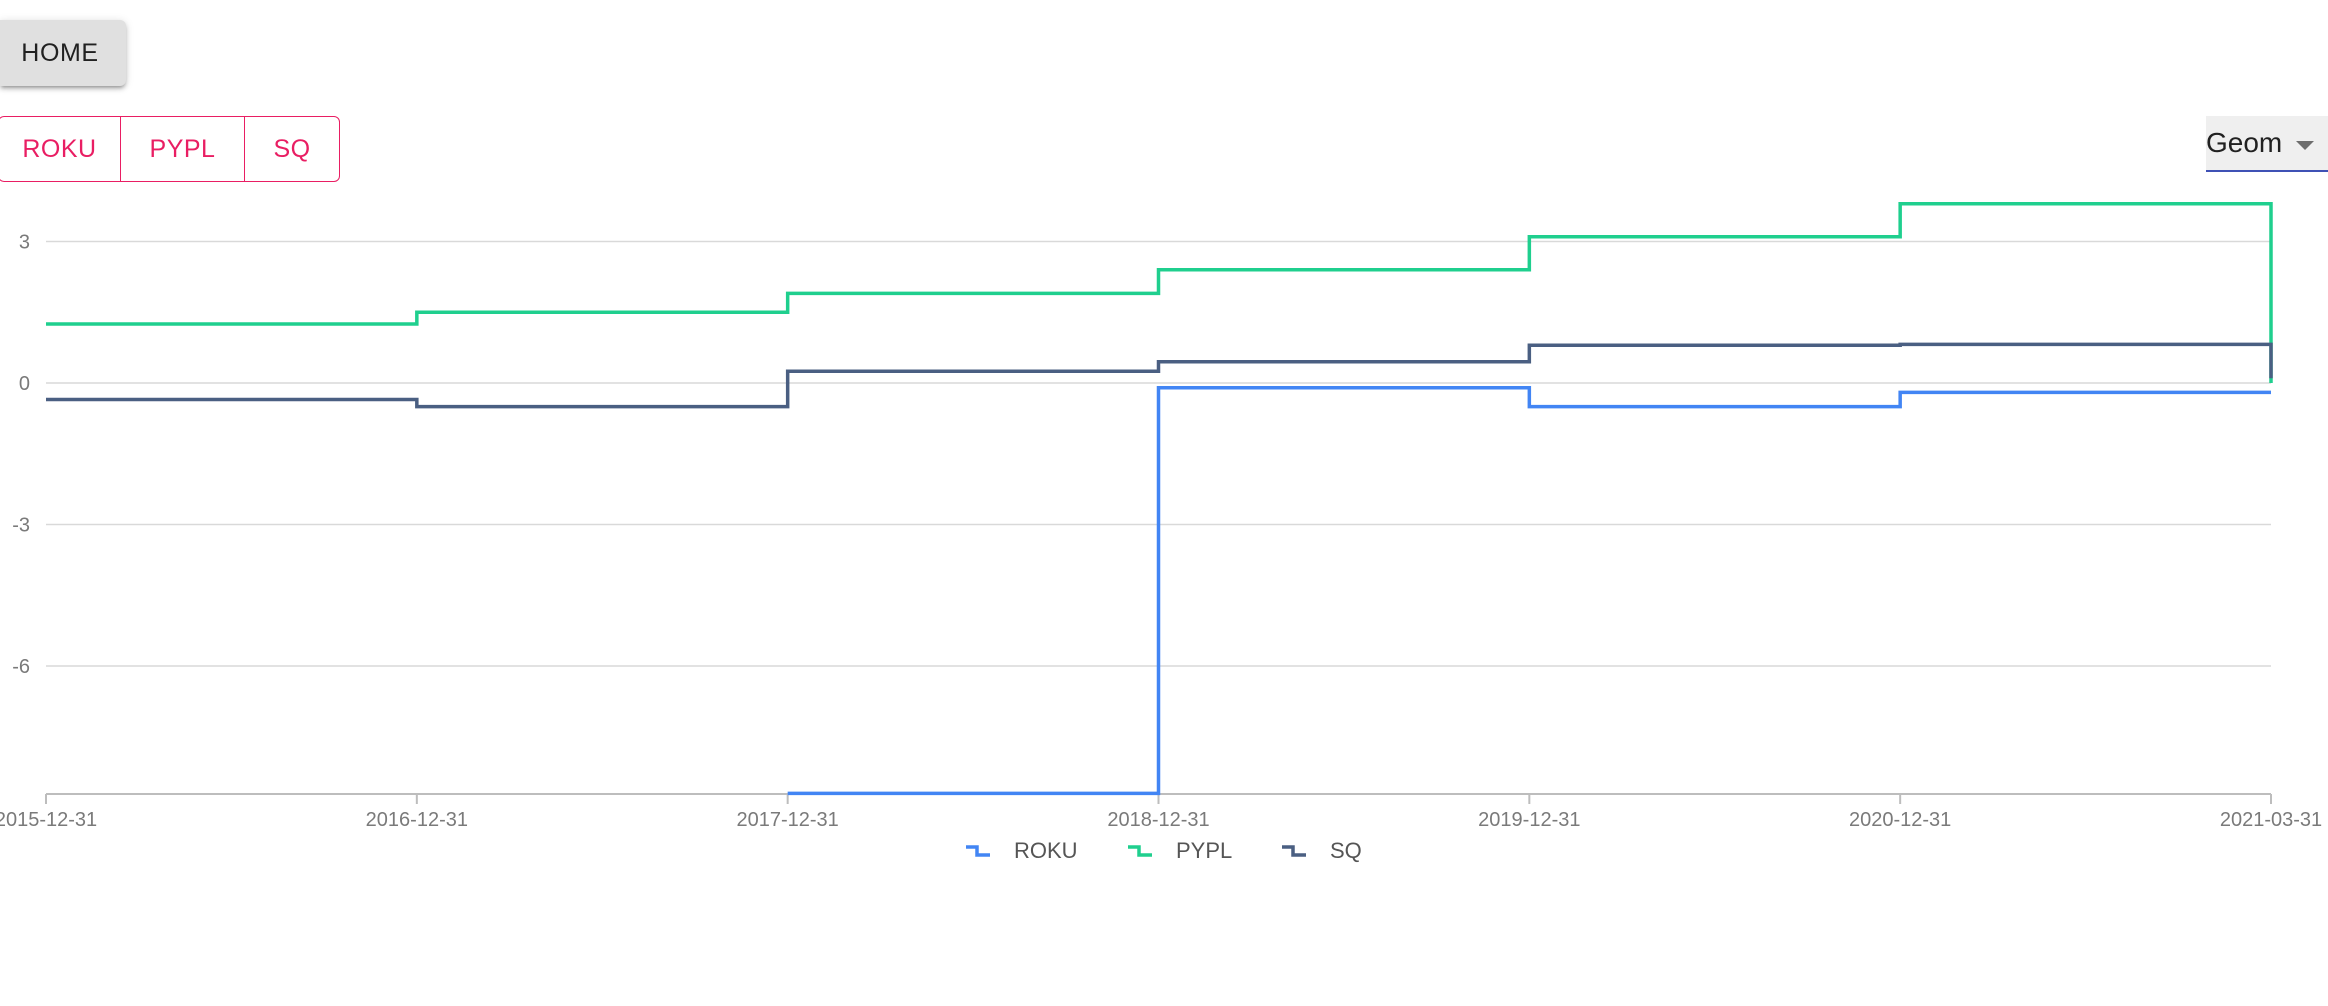 Image resolution: width=2328 pixels, height=1006 pixels. What do you see at coordinates (24, 384) in the screenshot?
I see `y-tick-label: 0` at bounding box center [24, 384].